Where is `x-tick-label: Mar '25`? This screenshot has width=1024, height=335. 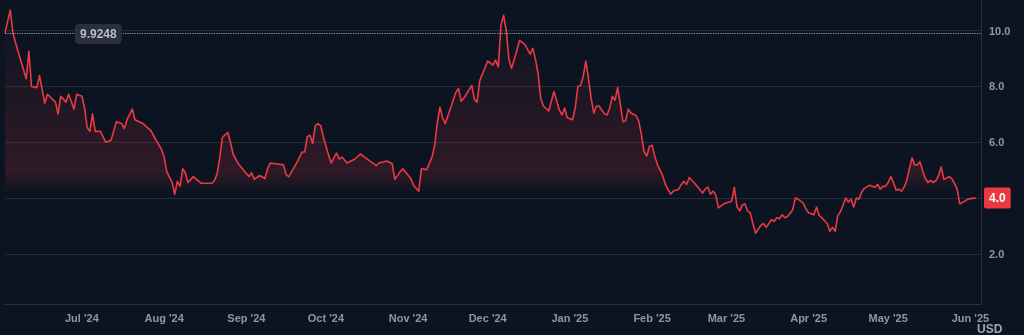 x-tick-label: Mar '25 is located at coordinates (726, 317).